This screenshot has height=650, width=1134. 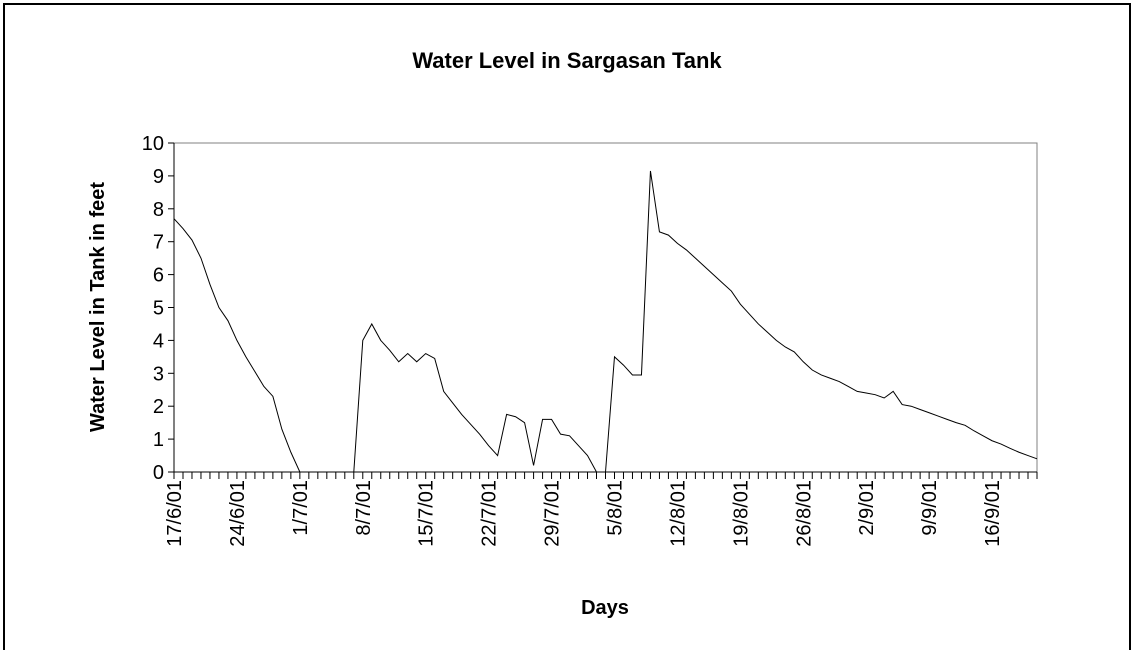 I want to click on y-tick-label: 10, so click(x=153, y=144).